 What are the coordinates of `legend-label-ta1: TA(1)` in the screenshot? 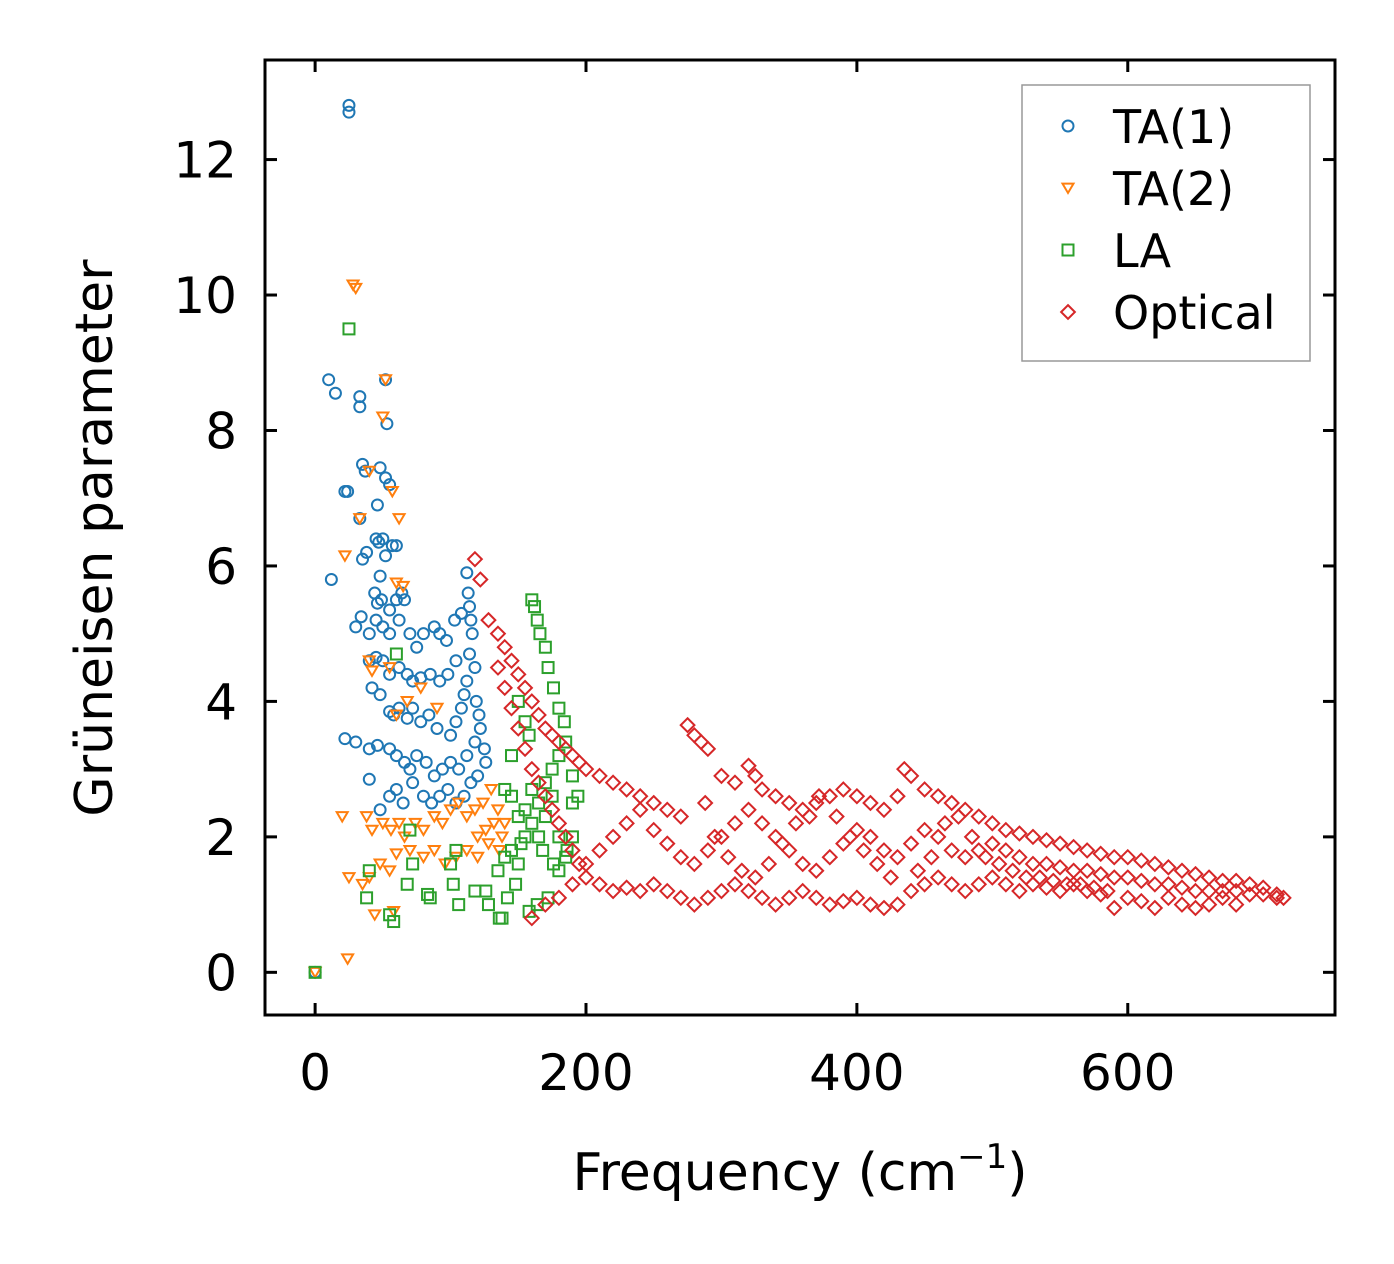 It's located at (1173, 127).